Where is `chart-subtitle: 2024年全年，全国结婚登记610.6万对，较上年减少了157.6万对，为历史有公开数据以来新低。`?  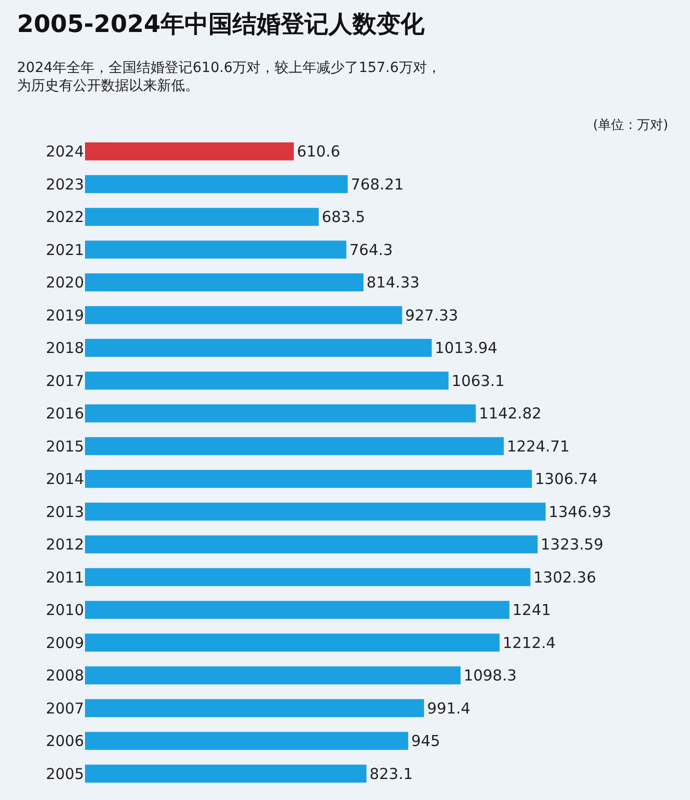 chart-subtitle: 2024年全年，全国结婚登记610.6万对，较上年减少了157.6万对，为历史有公开数据以来新低。 is located at coordinates (229, 77).